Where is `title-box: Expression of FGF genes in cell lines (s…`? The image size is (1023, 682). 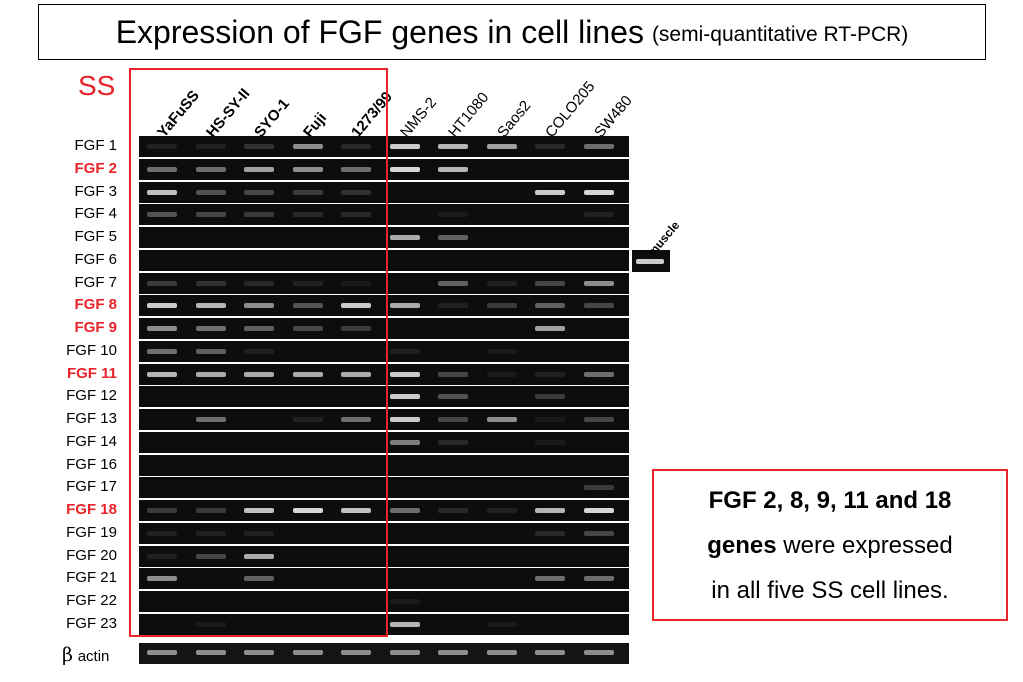
title-box: Expression of FGF genes in cell lines (s… is located at coordinates (512, 32).